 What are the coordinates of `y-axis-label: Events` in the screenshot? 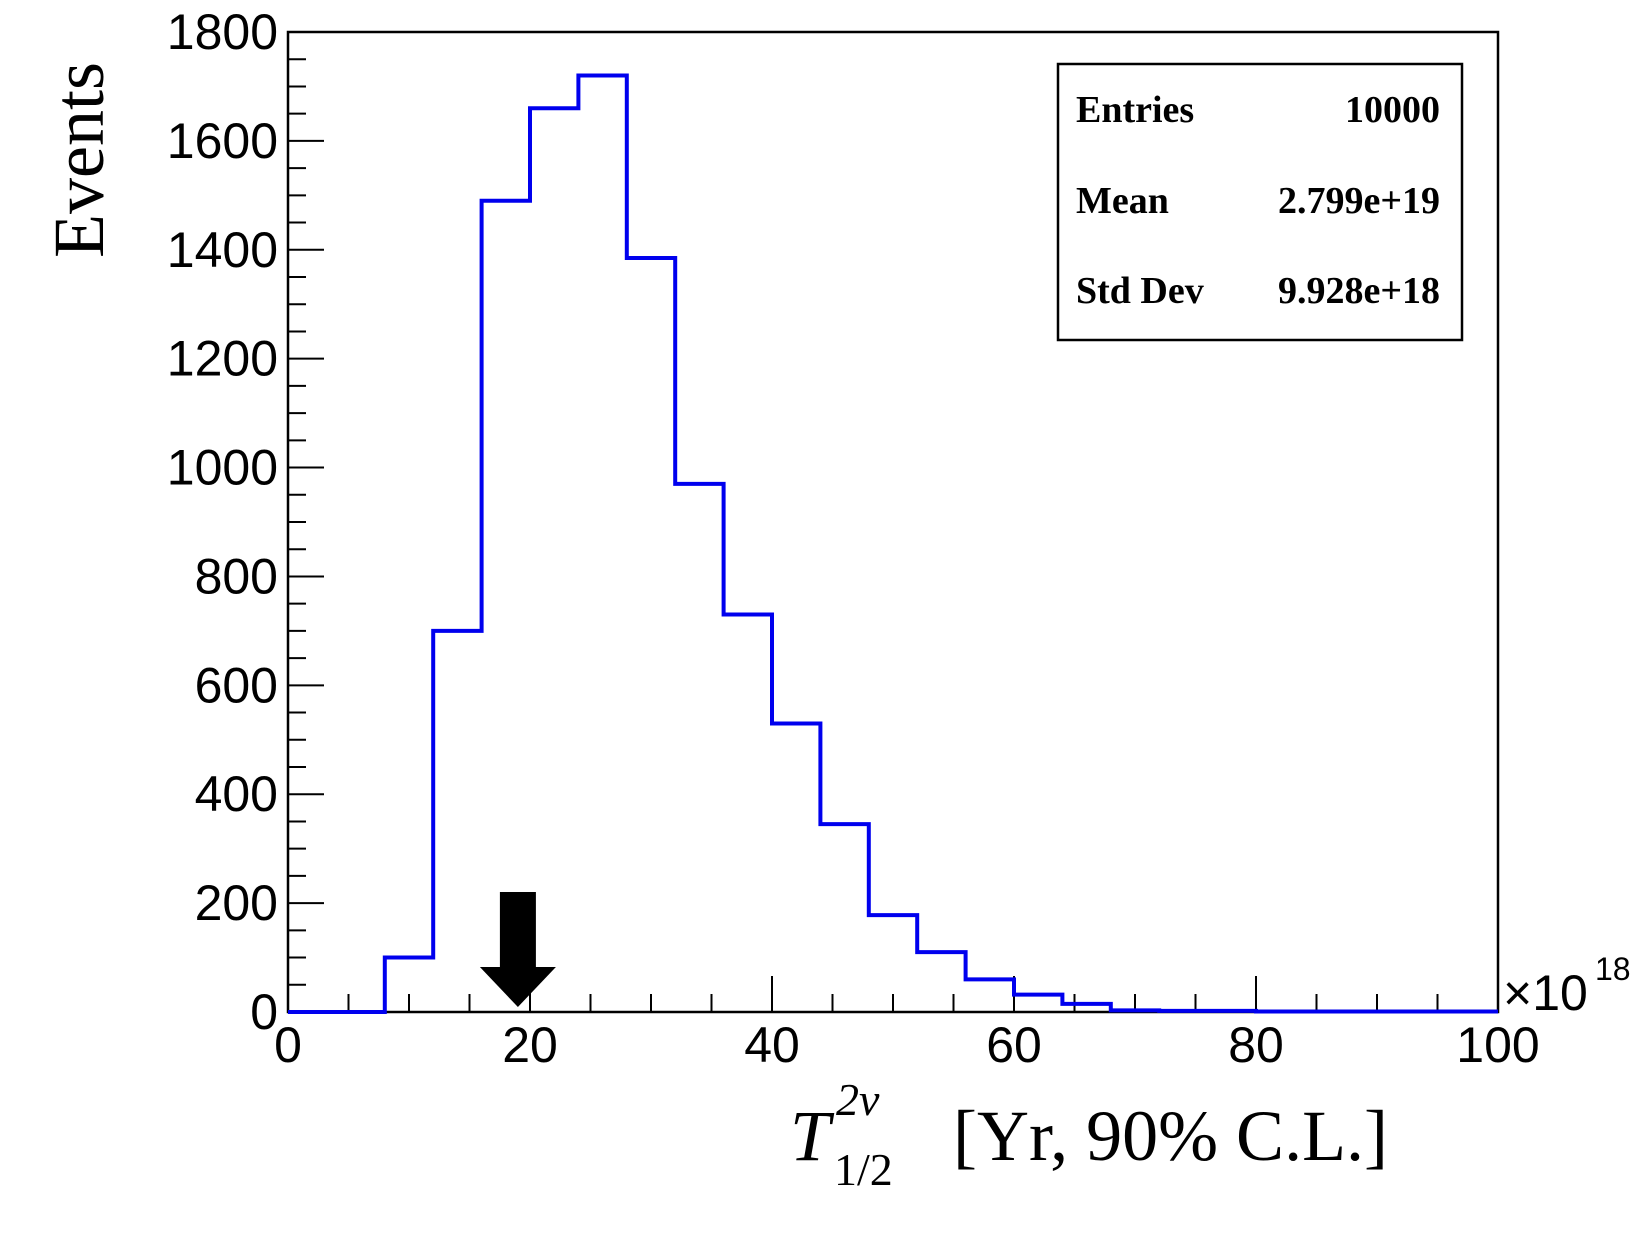 It's located at (79, 160).